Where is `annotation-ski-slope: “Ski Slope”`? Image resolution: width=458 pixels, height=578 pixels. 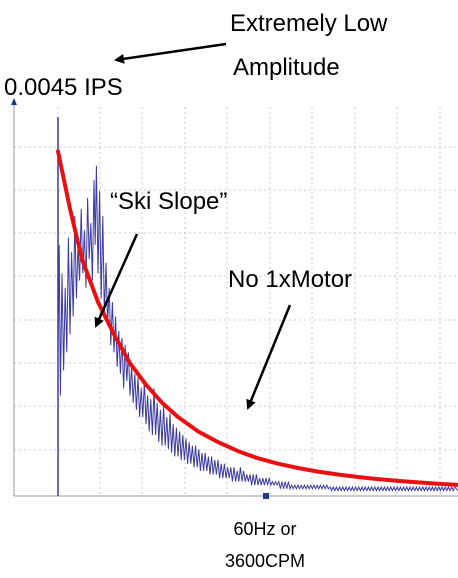 annotation-ski-slope: “Ski Slope” is located at coordinates (169, 201).